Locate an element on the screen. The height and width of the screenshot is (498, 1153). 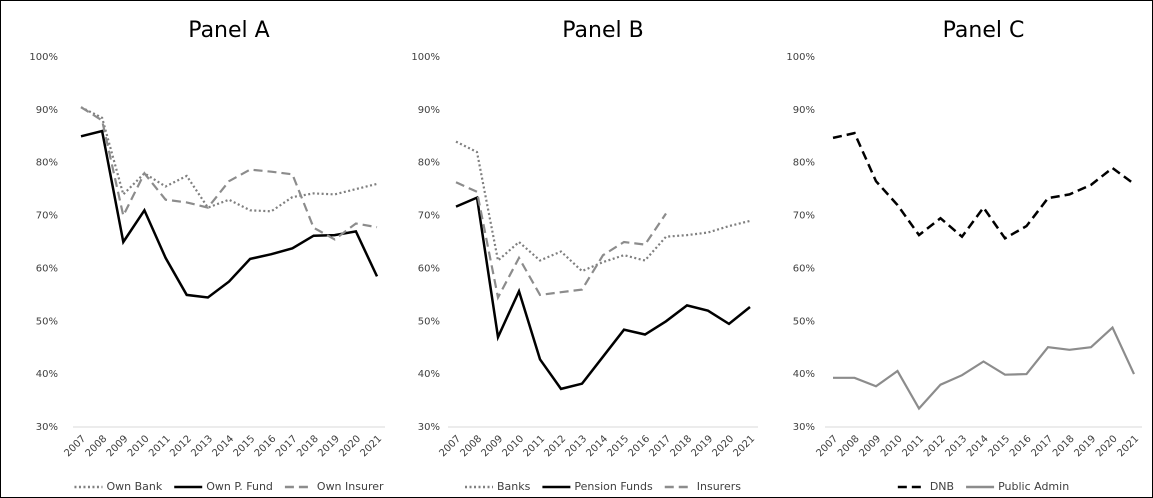
legend-label: Own P. Fund is located at coordinates (239, 486).